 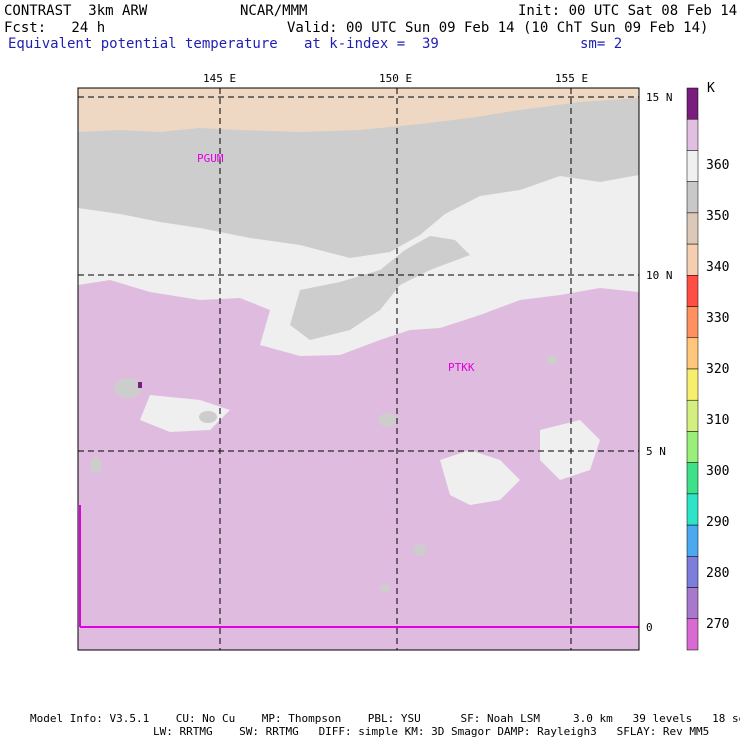 What do you see at coordinates (718, 165) in the screenshot?
I see `colorbar-label: 360` at bounding box center [718, 165].